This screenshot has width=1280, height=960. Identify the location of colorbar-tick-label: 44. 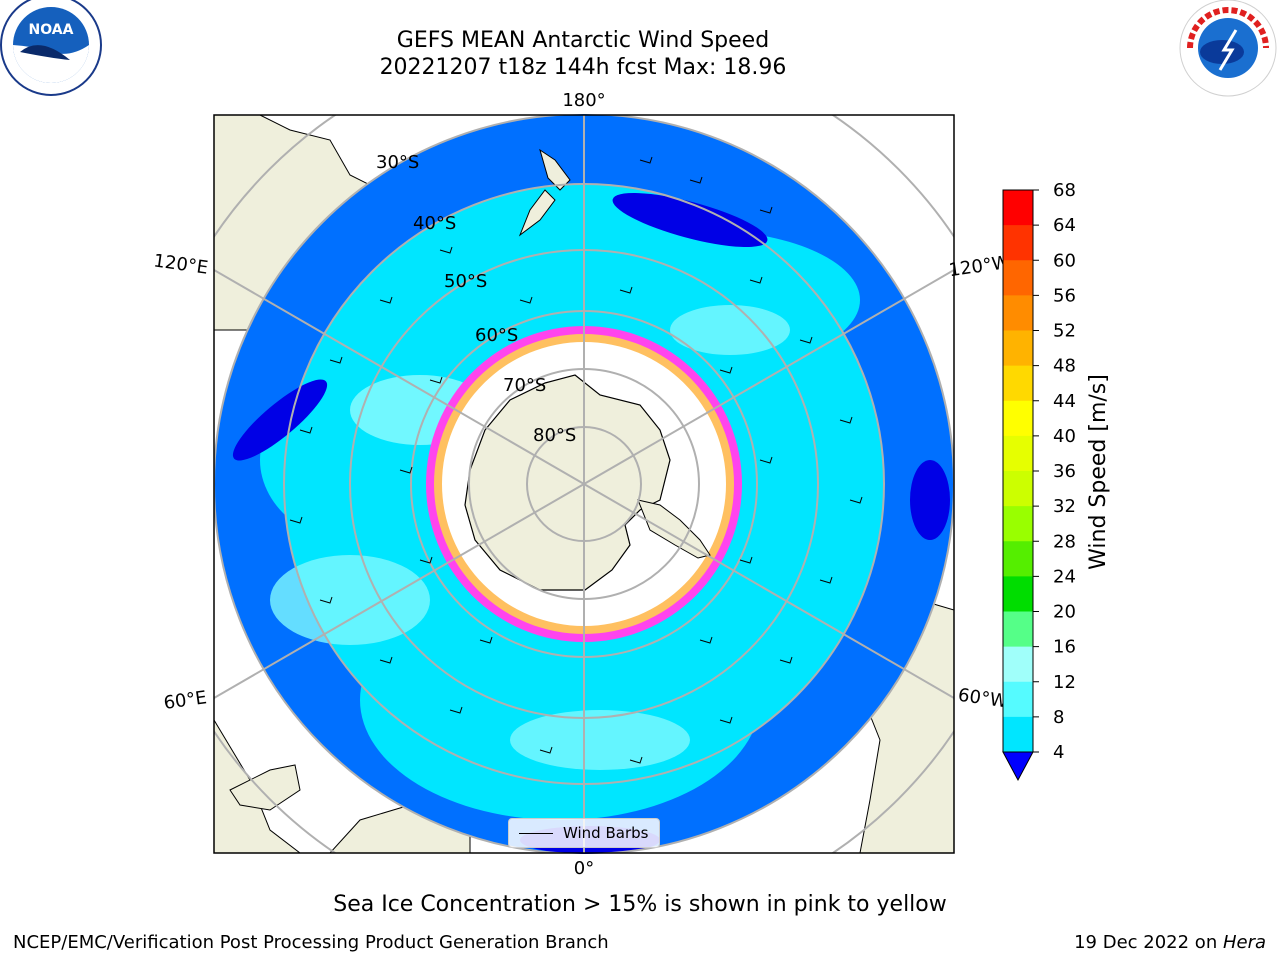
(1064, 401).